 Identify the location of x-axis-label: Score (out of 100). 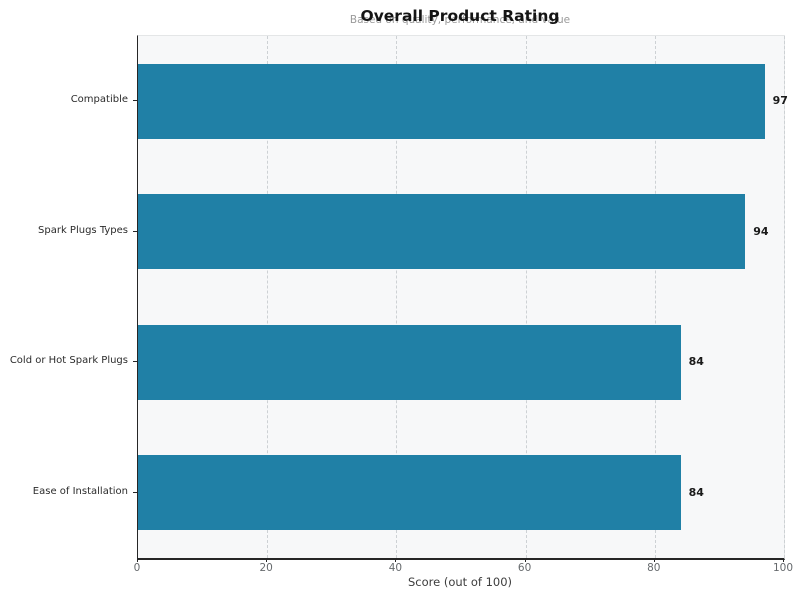
(460, 582).